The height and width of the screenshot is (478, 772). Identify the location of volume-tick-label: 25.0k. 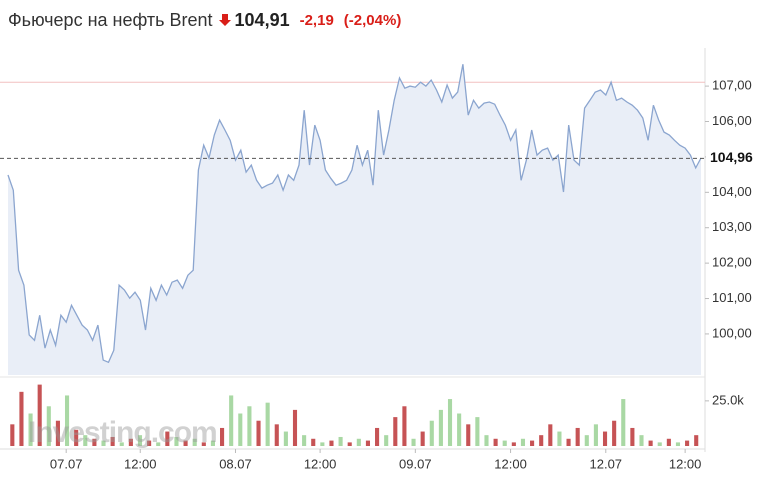
(728, 399).